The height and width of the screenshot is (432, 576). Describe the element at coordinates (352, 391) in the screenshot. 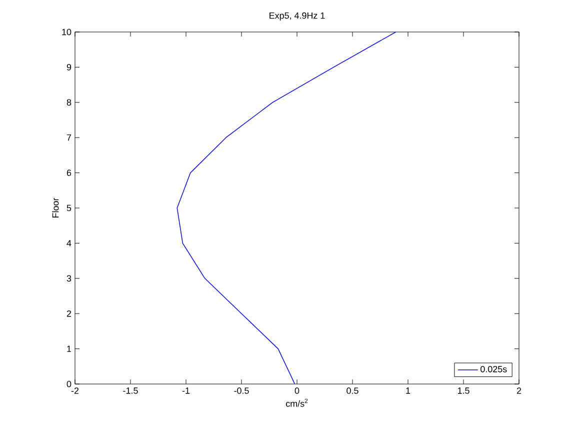

I see `x-tick-label: 0.5` at that location.